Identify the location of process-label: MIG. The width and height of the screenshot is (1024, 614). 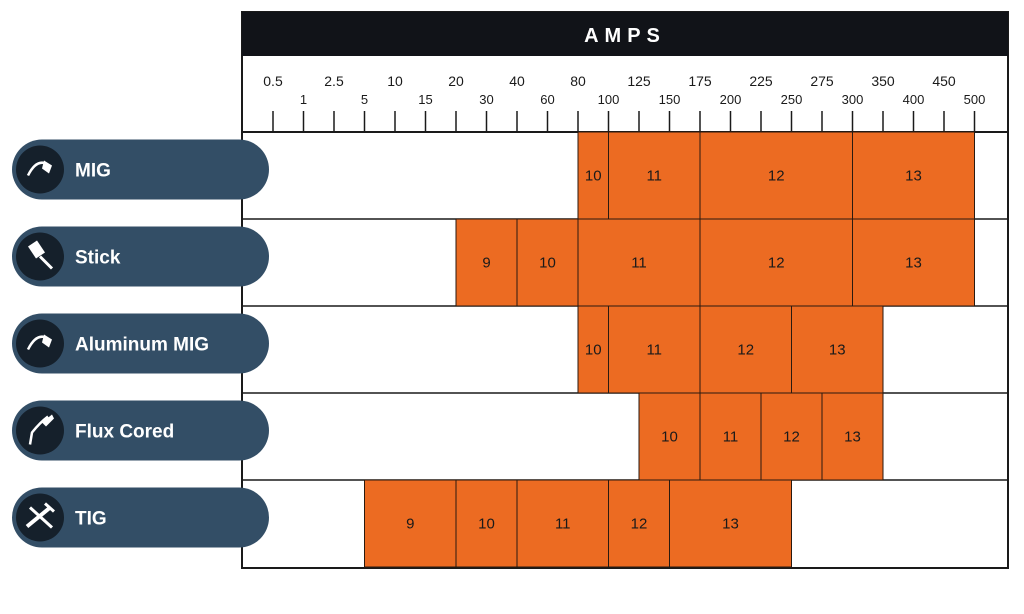
(93, 171).